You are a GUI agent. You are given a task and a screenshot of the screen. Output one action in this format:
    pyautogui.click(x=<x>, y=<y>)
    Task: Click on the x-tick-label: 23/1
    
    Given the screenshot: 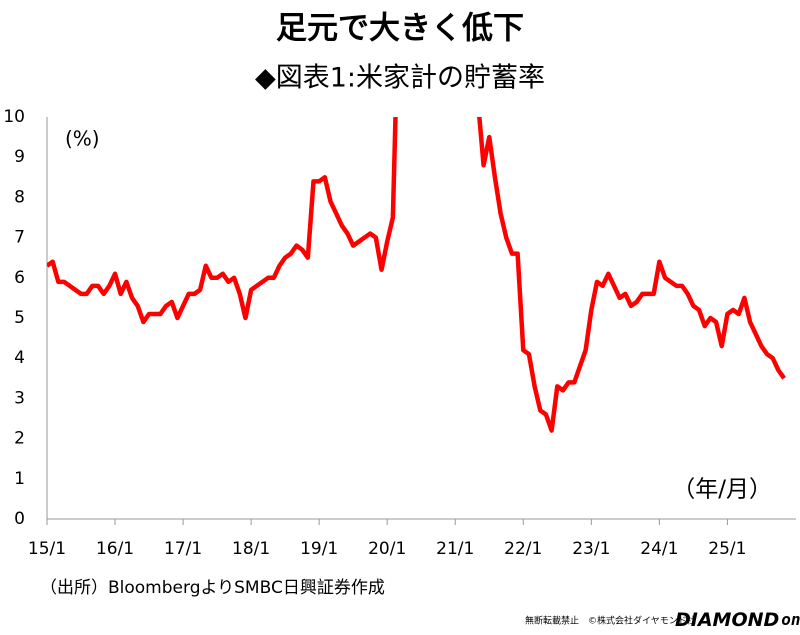 What is the action you would take?
    pyautogui.click(x=591, y=549)
    